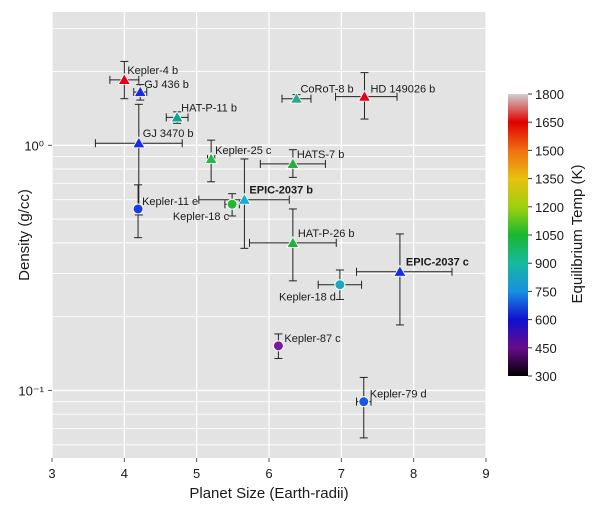 Image resolution: width=600 pixels, height=521 pixels. Describe the element at coordinates (320, 155) in the screenshot. I see `point-label: HATS-7 b` at that location.